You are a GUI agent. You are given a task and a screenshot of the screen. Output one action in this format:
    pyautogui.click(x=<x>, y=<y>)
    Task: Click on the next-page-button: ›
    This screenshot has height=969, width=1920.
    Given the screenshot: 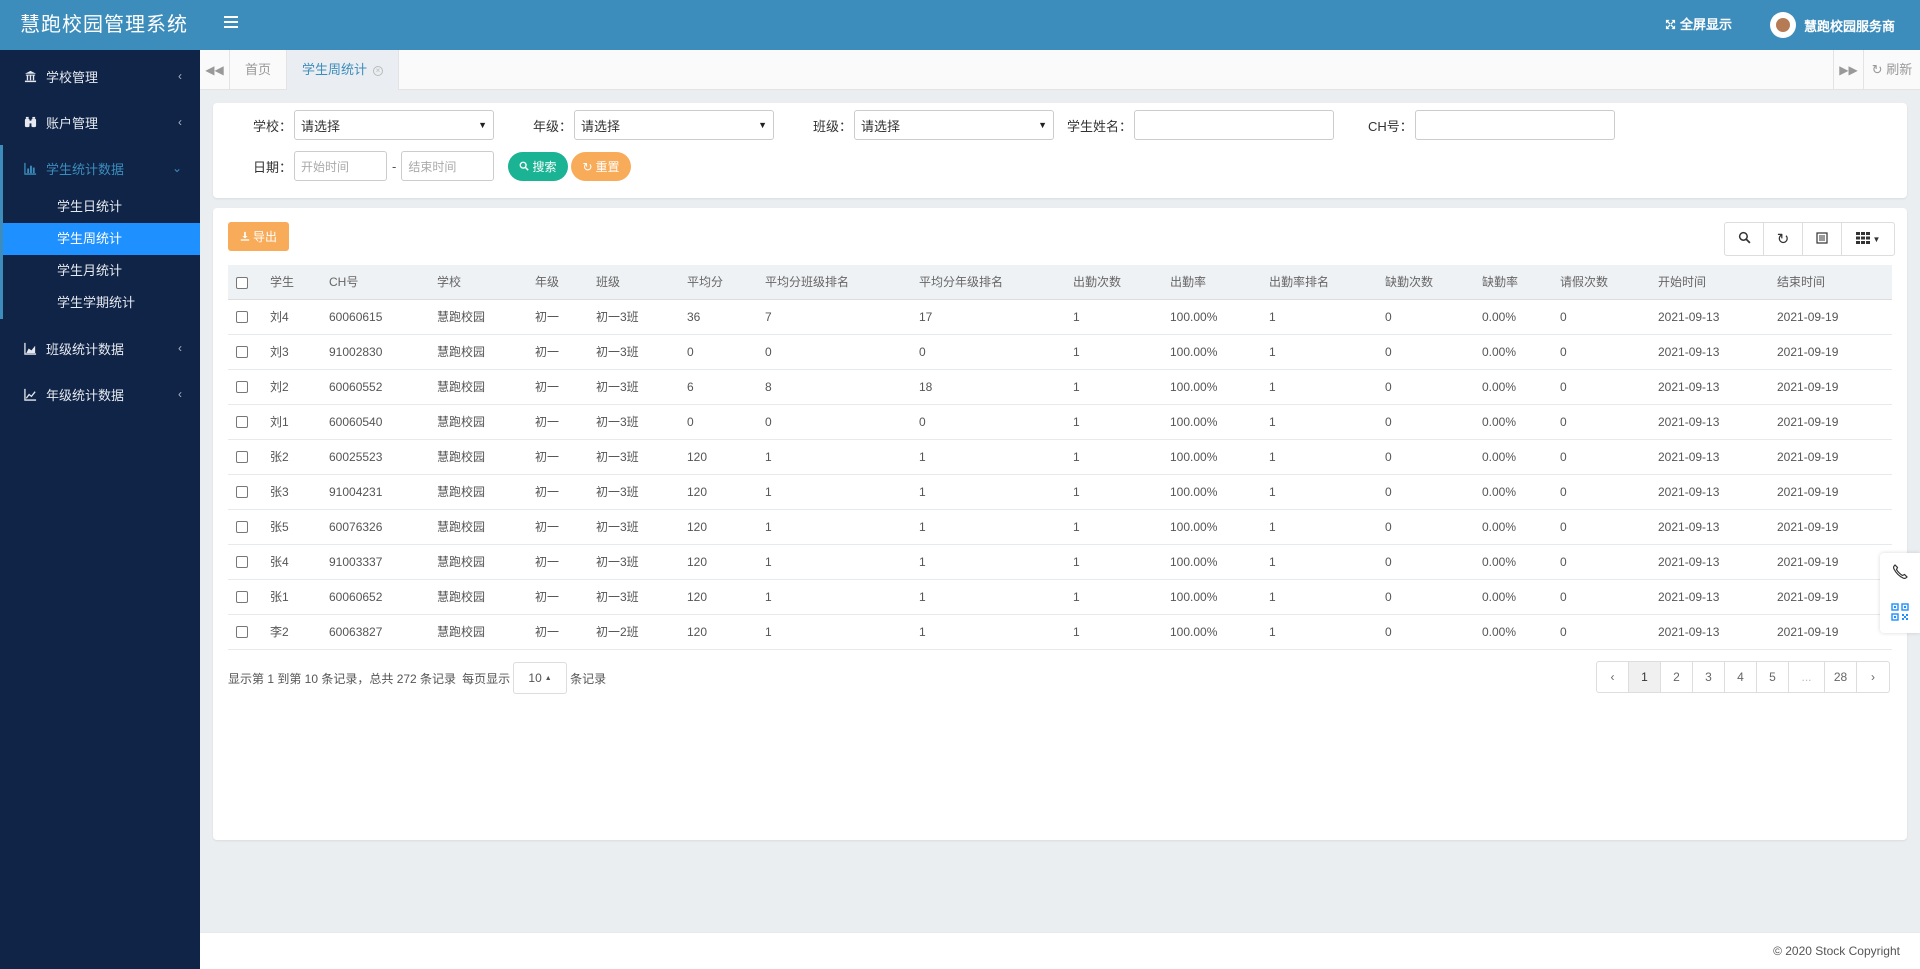 What is the action you would take?
    pyautogui.click(x=1873, y=677)
    